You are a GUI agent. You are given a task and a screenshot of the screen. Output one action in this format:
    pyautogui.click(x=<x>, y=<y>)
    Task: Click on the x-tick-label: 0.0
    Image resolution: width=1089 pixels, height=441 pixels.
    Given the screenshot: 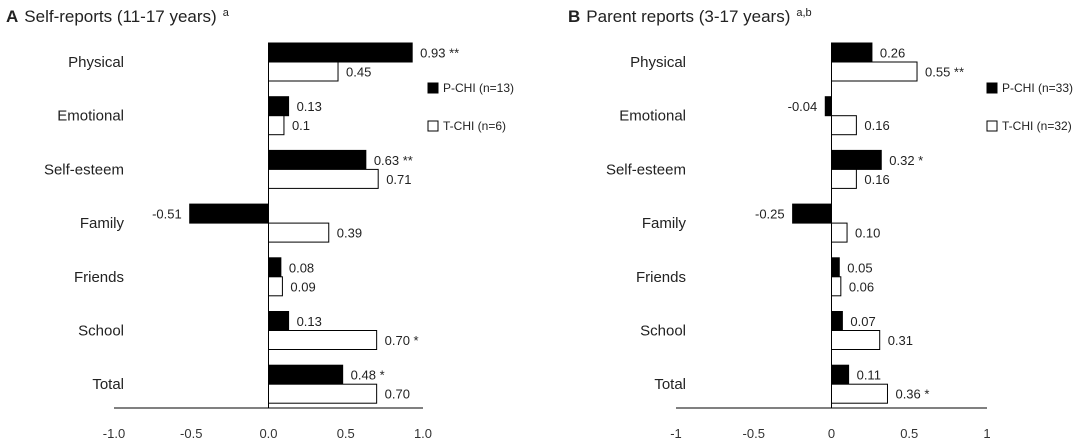 What is the action you would take?
    pyautogui.click(x=268, y=433)
    